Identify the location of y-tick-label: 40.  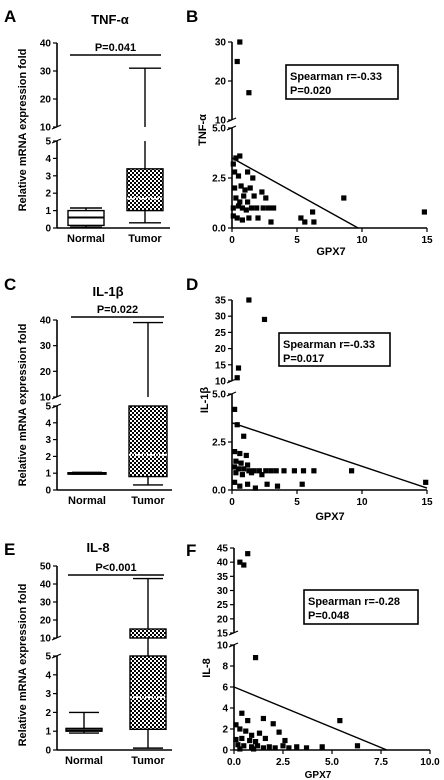
(223, 563).